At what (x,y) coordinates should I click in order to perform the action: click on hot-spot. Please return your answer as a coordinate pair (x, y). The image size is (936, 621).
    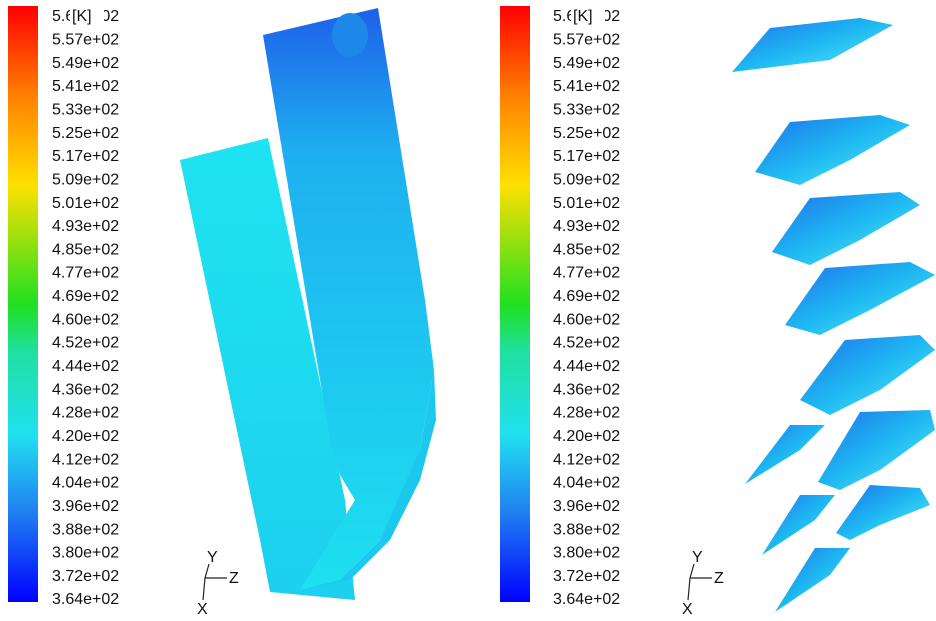
    Looking at the image, I should click on (350, 35).